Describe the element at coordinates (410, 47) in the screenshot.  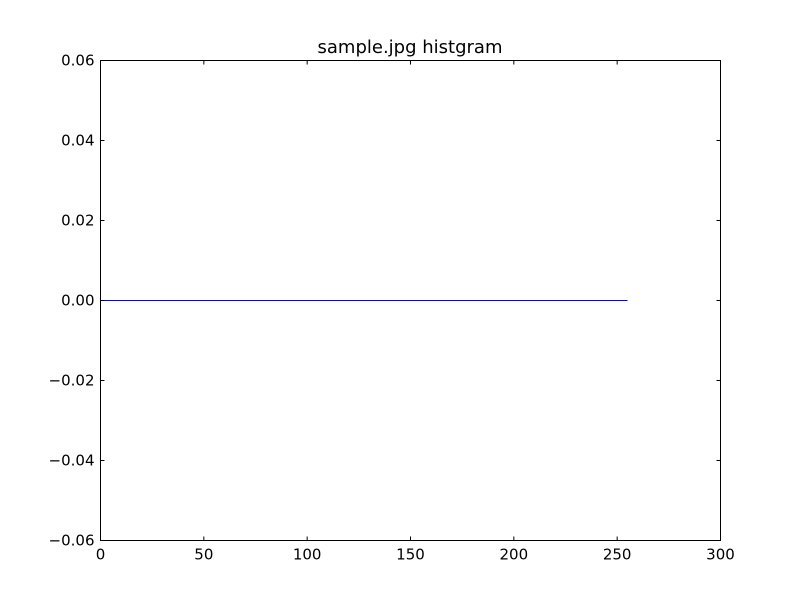
I see `chart-title: sample.jpg histgram` at that location.